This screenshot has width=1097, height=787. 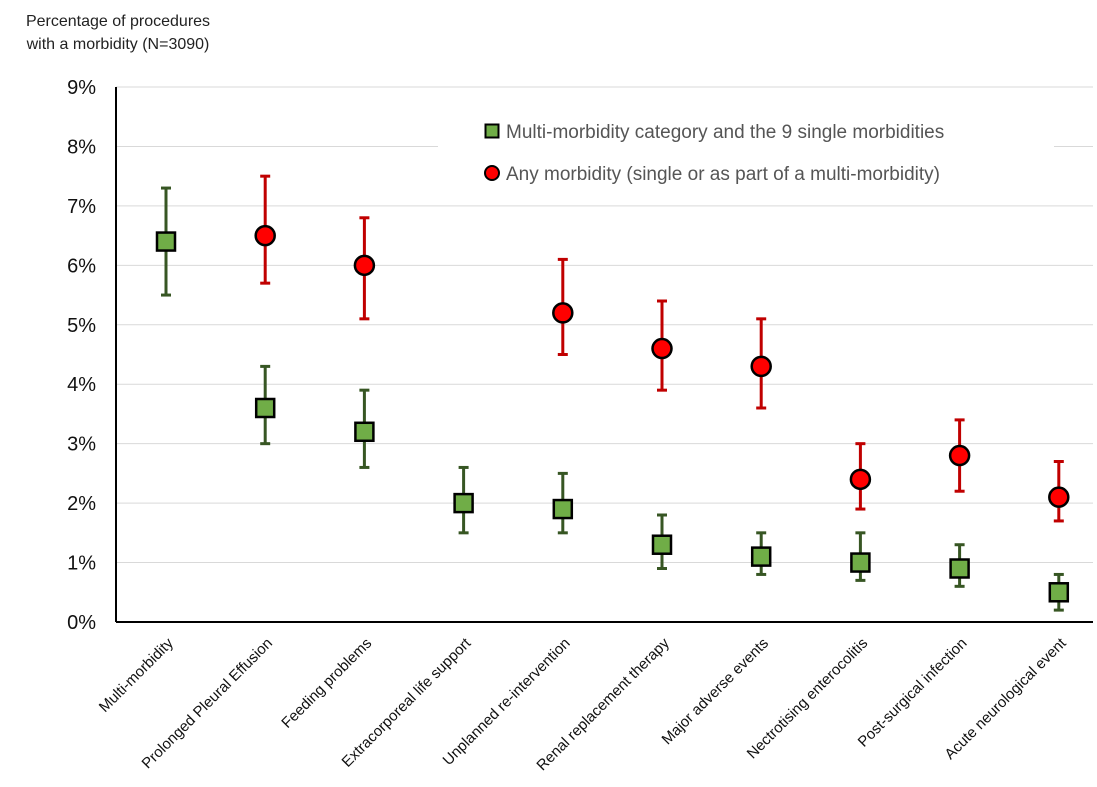 I want to click on legend-box, so click(x=746, y=149).